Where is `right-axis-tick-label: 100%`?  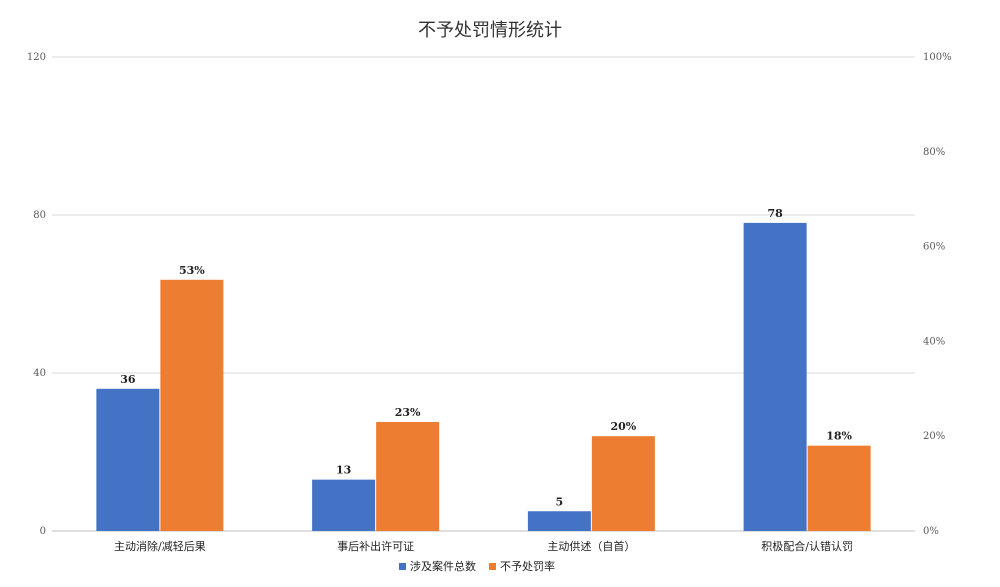
right-axis-tick-label: 100% is located at coordinates (937, 57).